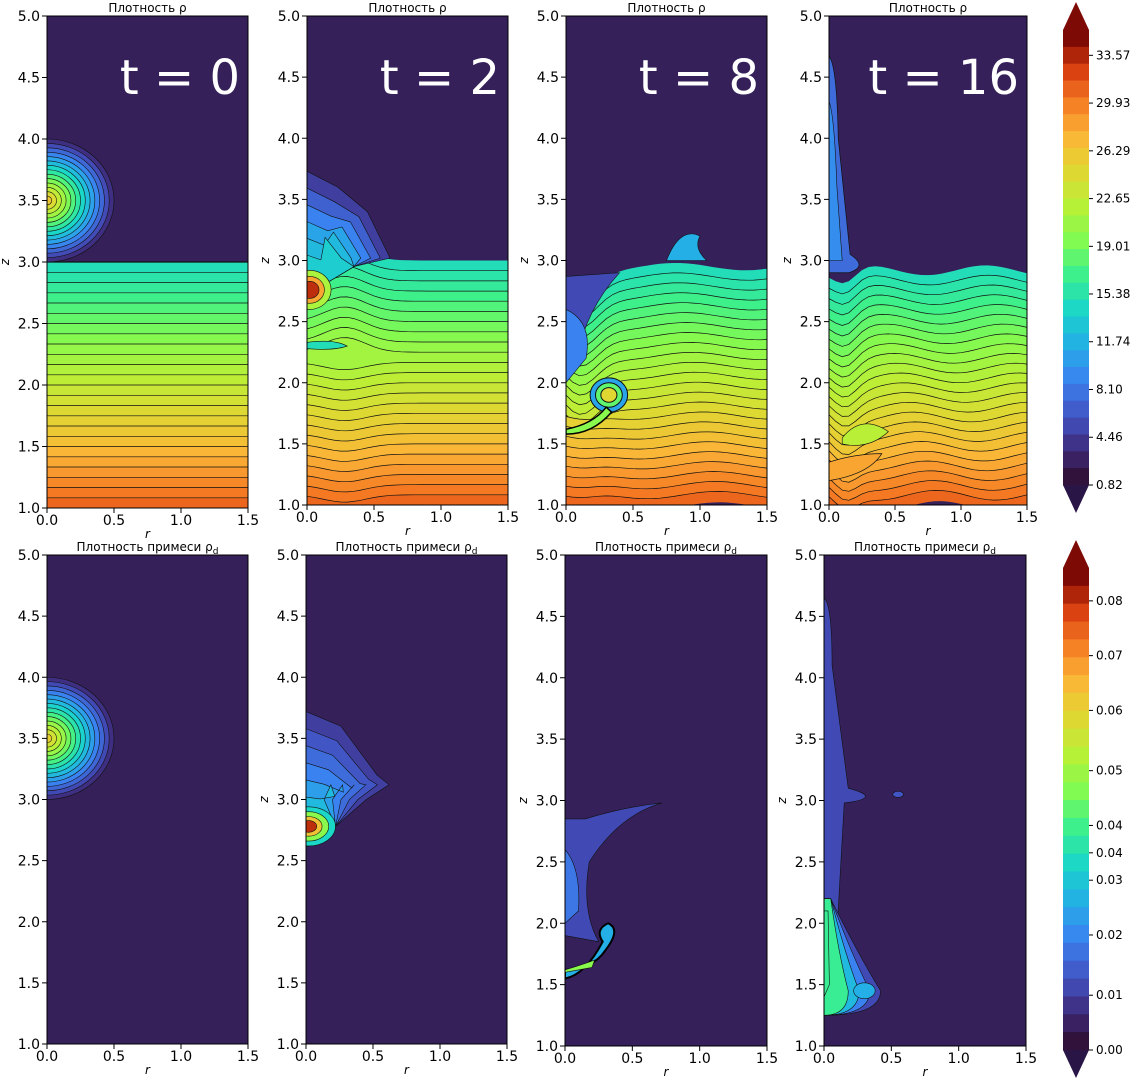 The image size is (1131, 1080). Describe the element at coordinates (699, 78) in the screenshot. I see `time-label: t = 8` at that location.